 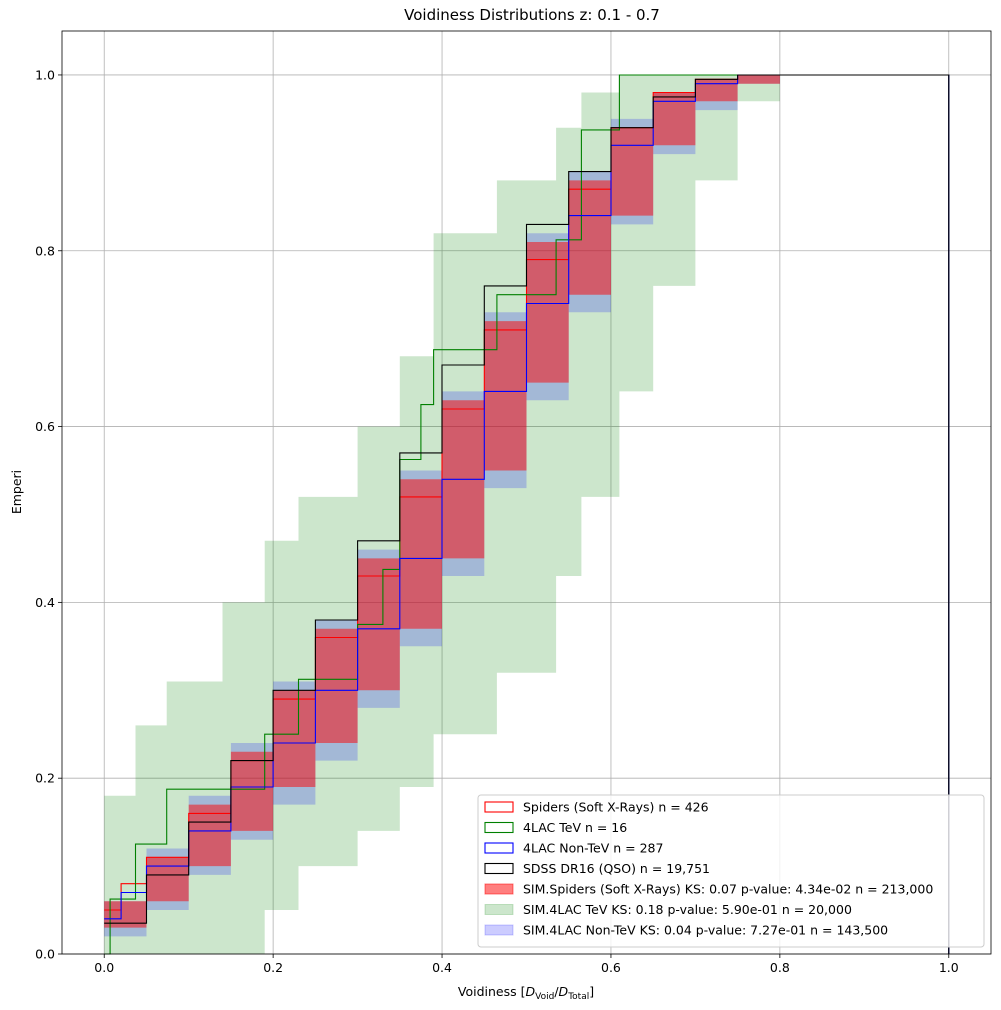 I want to click on legend-label-3: SDSS DR16 (QSO) n = 19,751, so click(x=616, y=868).